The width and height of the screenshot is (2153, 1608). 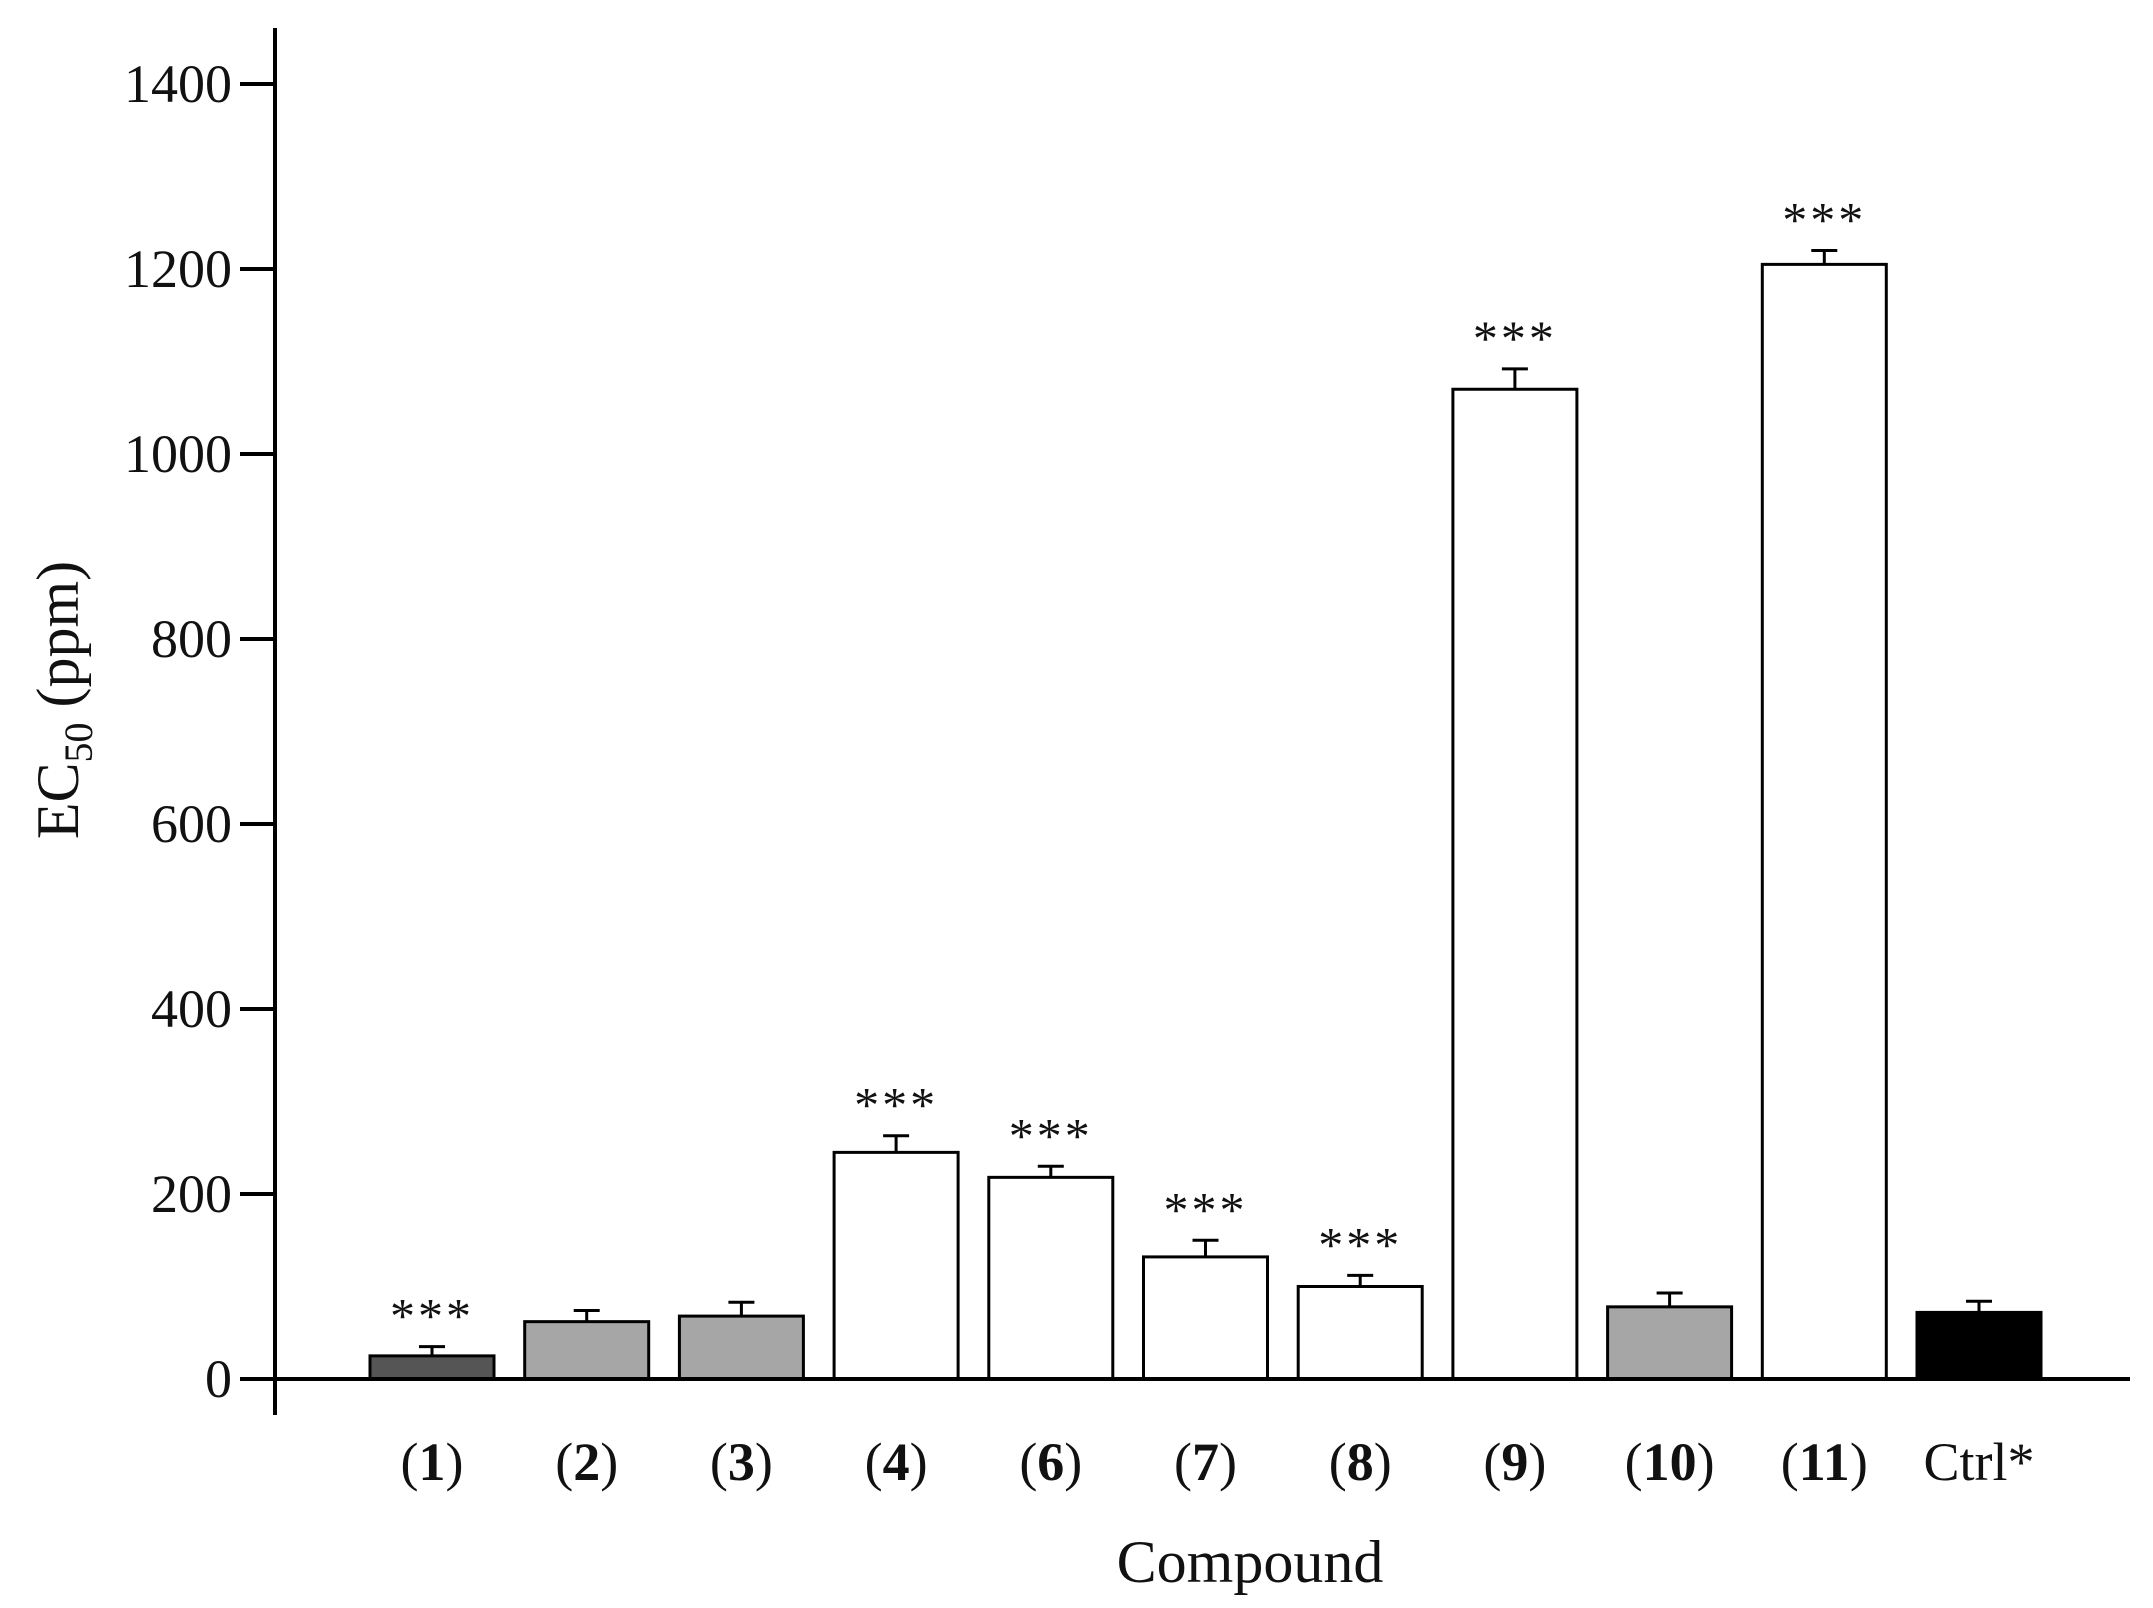 What do you see at coordinates (896, 1462) in the screenshot?
I see `x-category-label: (4)` at bounding box center [896, 1462].